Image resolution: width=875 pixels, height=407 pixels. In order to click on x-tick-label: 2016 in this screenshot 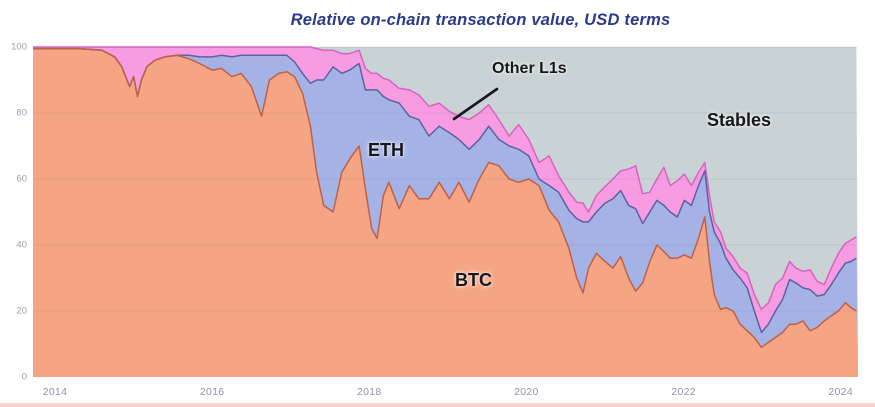, I will do `click(212, 392)`.